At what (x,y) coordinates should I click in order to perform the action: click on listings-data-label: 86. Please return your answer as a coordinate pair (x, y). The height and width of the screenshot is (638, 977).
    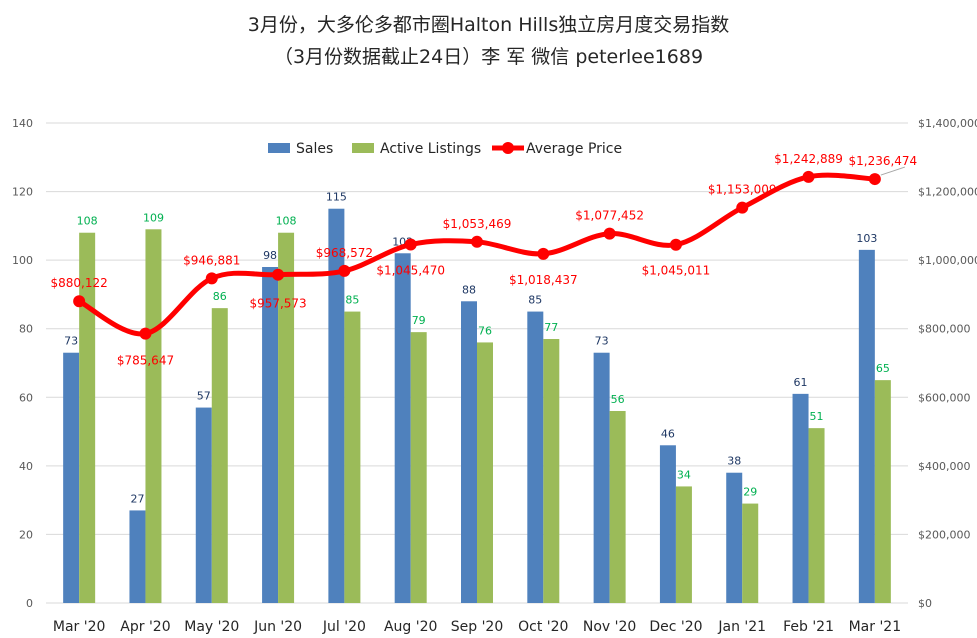
    Looking at the image, I should click on (220, 296).